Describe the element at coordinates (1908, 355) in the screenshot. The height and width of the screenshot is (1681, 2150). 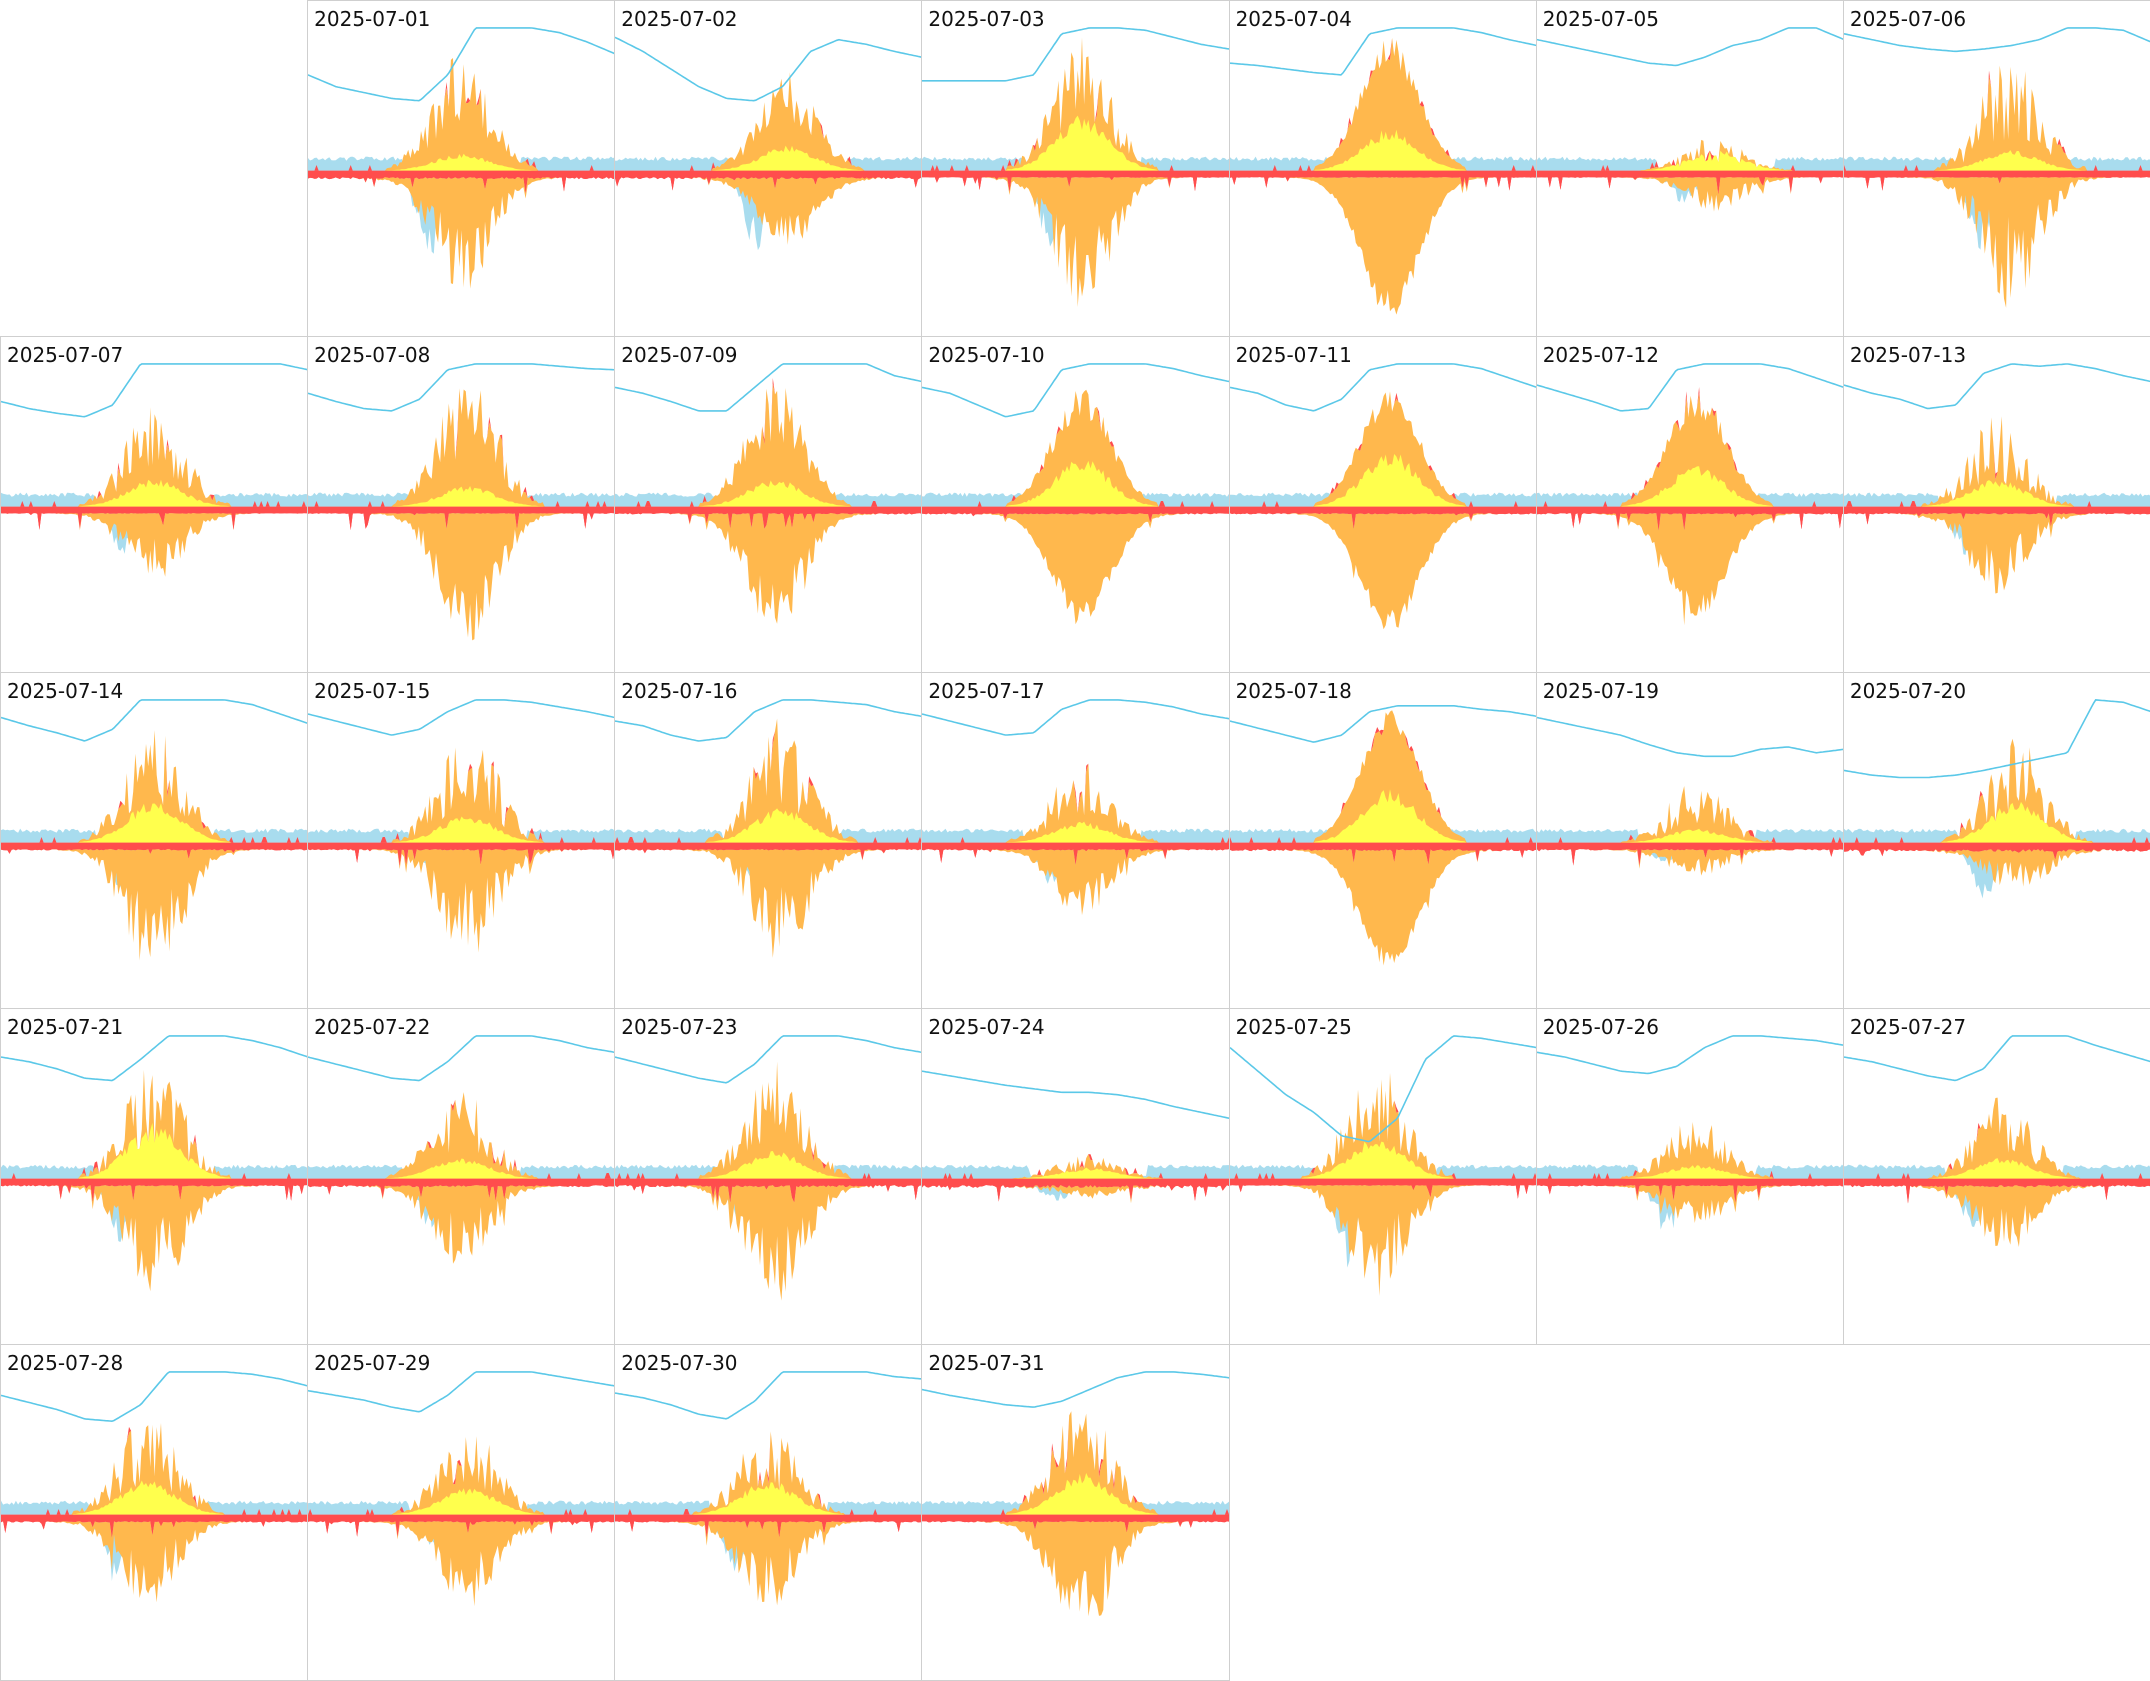
I see `day-date-label: 2025-07-13` at that location.